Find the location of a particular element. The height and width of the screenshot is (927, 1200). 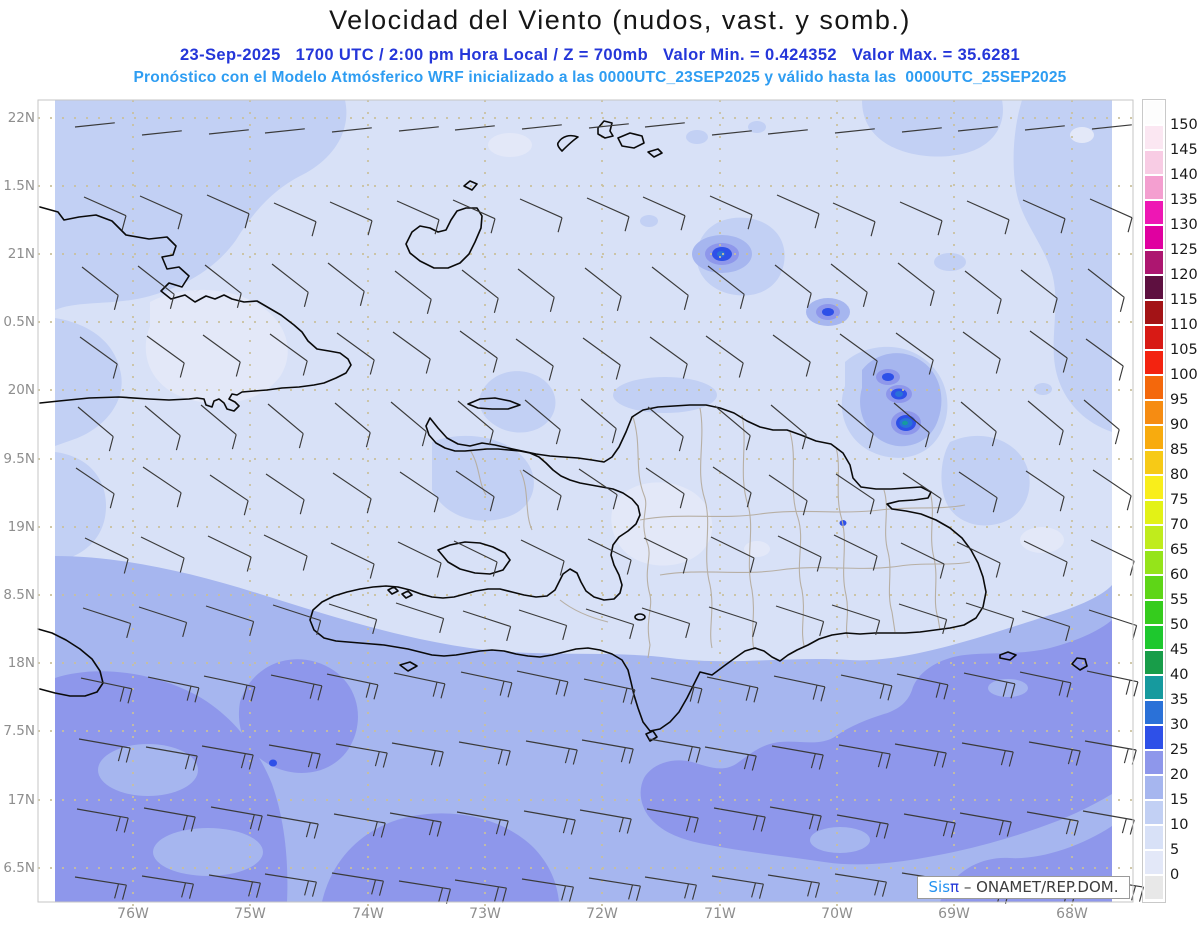

y-axis-label: 21N is located at coordinates (21, 254).